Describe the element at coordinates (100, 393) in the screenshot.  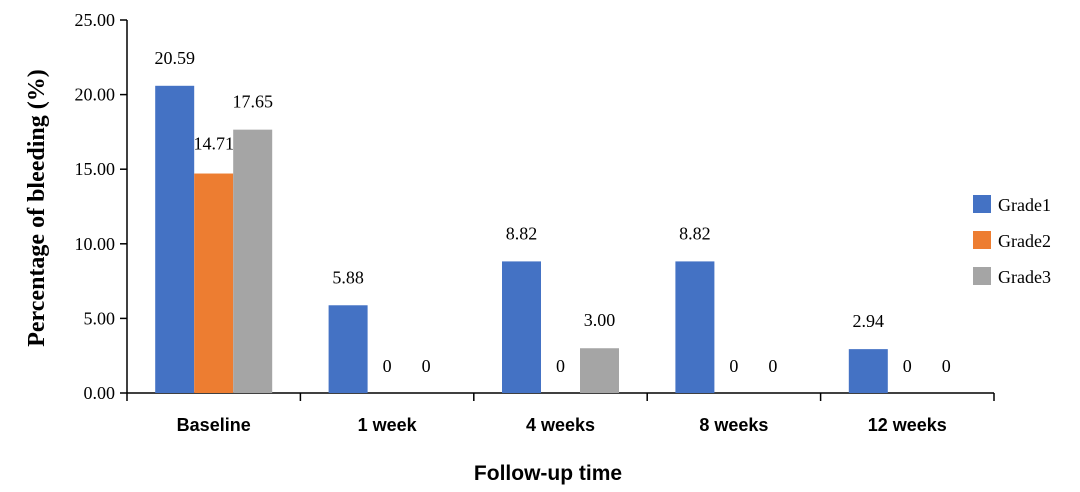
I see `y-tick-label: 0.00` at that location.